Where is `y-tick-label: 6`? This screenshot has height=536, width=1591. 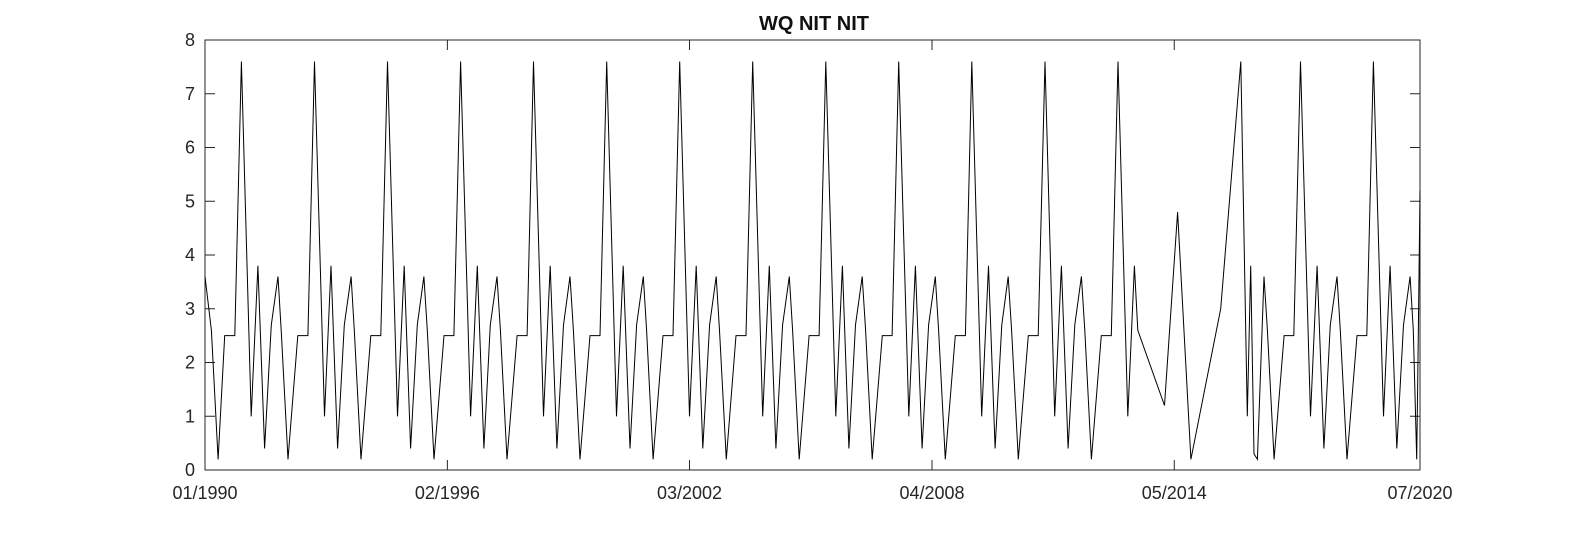
y-tick-label: 6 is located at coordinates (190, 148).